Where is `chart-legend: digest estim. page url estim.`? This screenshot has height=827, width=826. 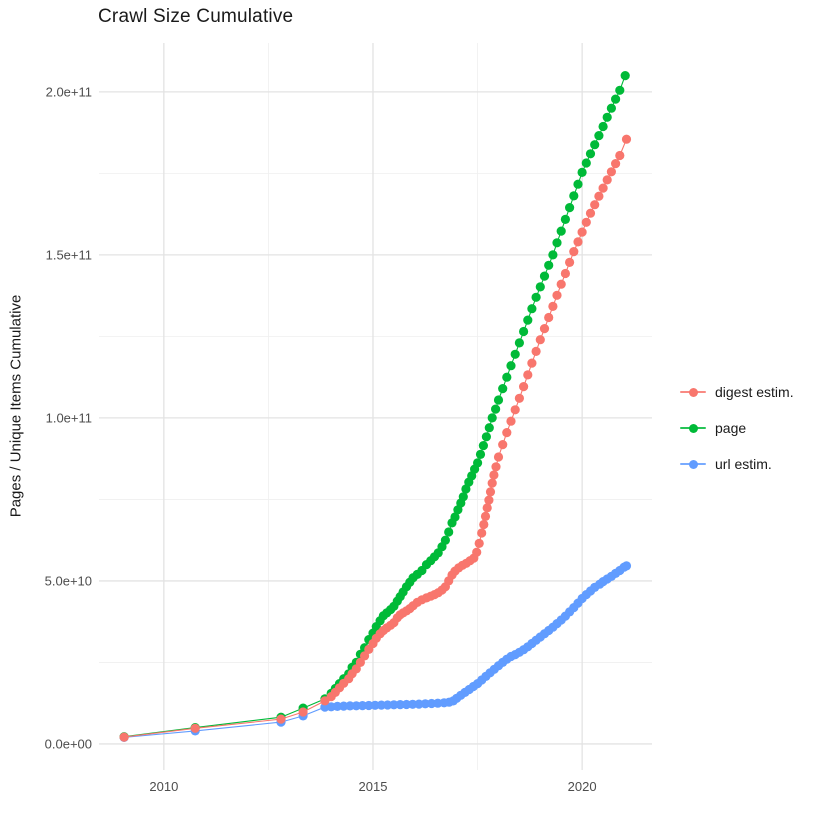
chart-legend: digest estim. page url estim. is located at coordinates (737, 428).